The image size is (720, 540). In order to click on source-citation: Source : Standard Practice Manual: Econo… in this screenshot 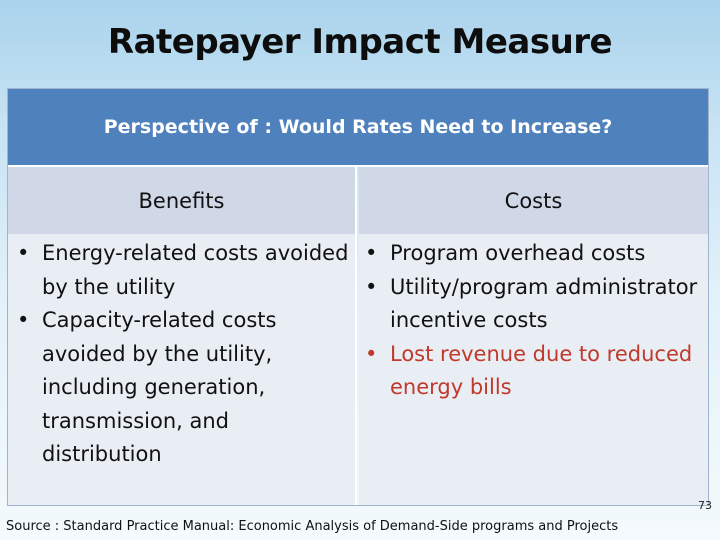, I will do `click(312, 526)`.